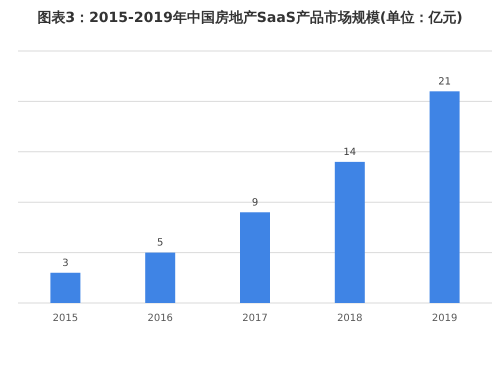  I want to click on x-tick-label: 2016, so click(160, 318).